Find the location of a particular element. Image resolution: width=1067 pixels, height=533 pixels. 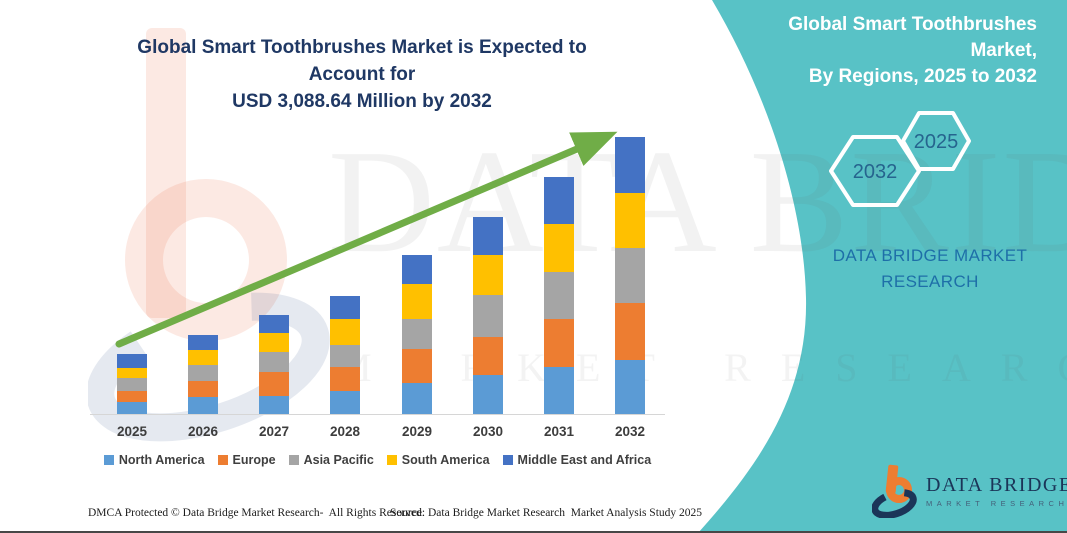

bar-segment-2029-asia-pacific is located at coordinates (417, 334).